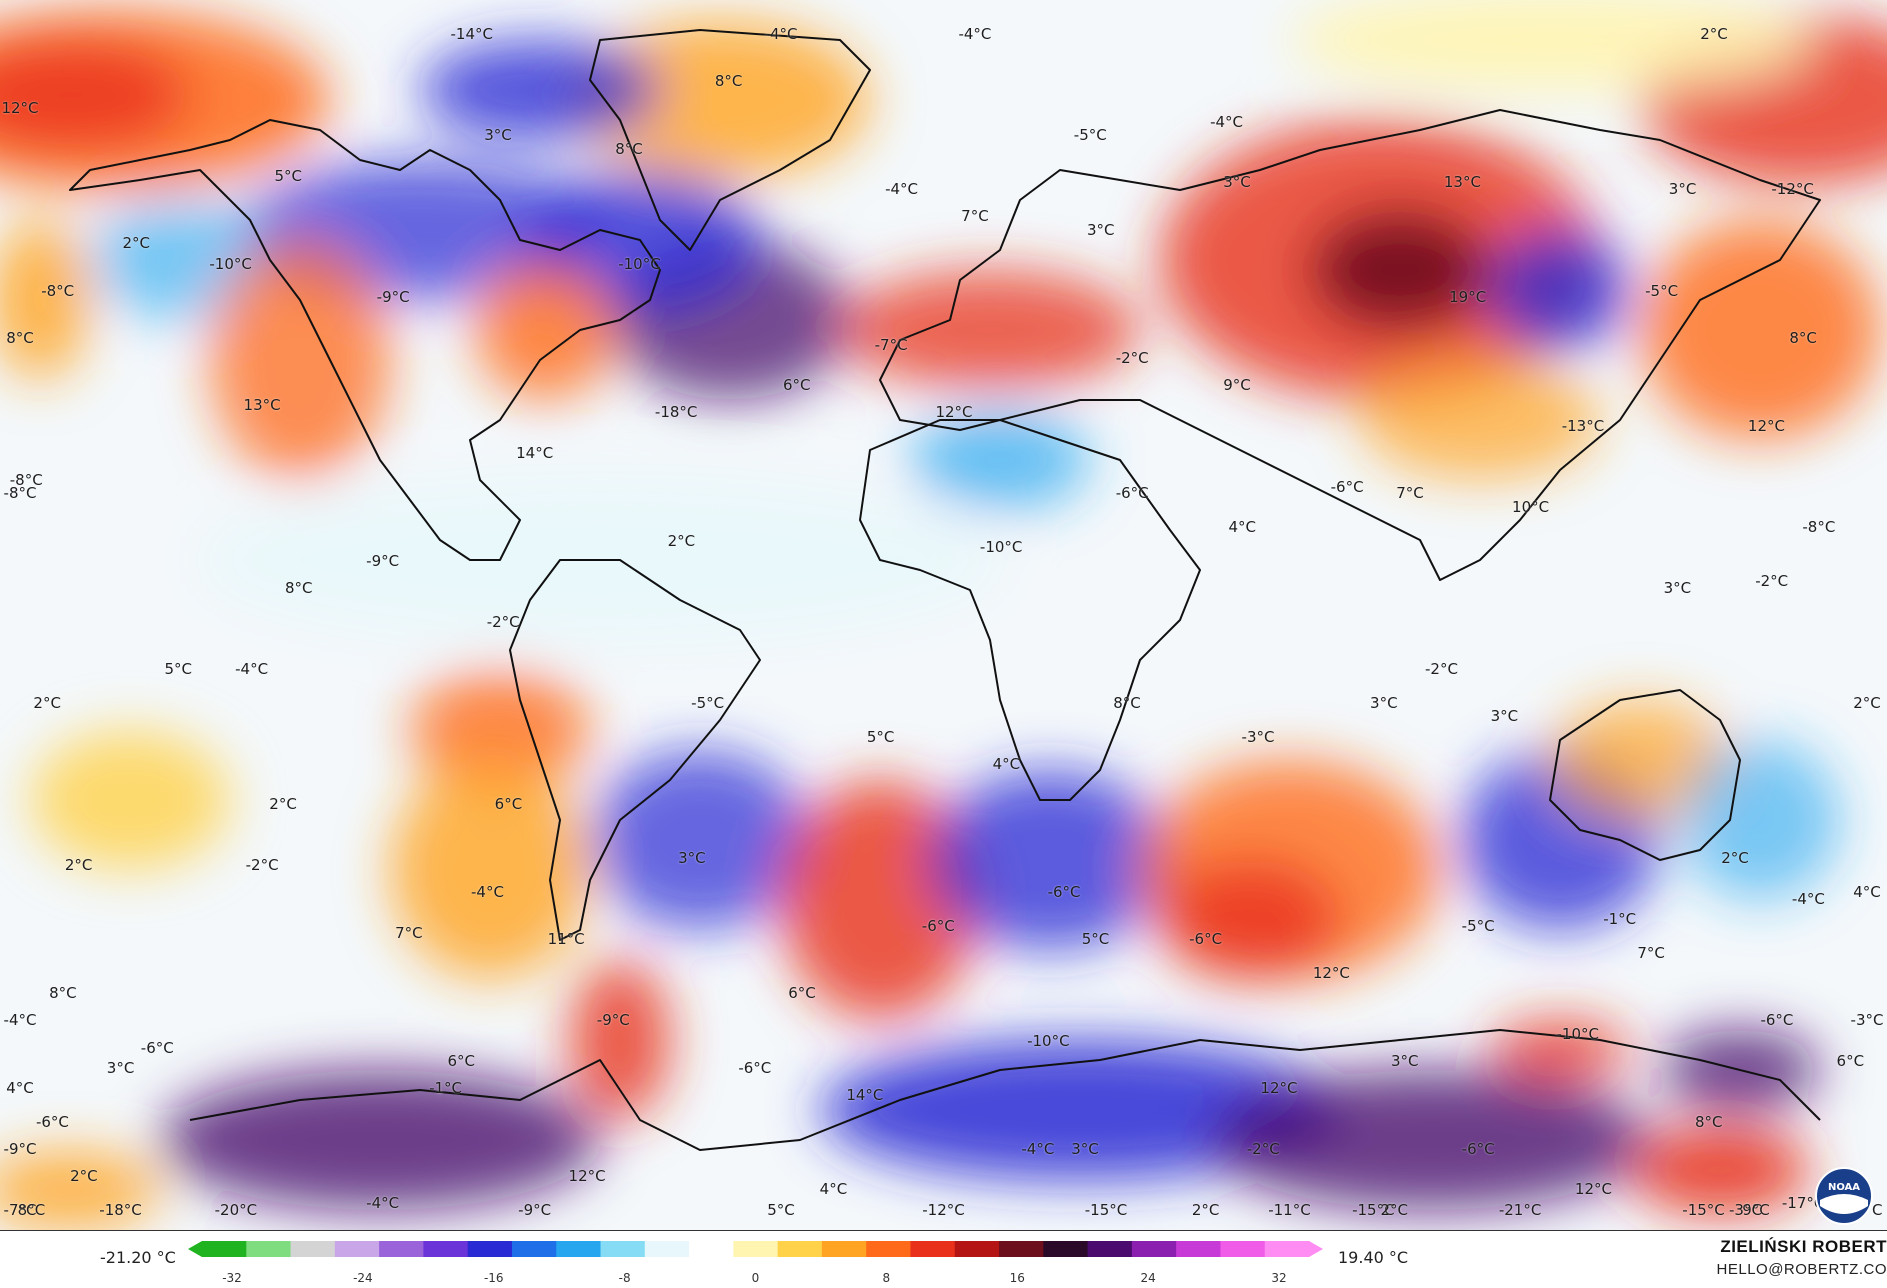  What do you see at coordinates (1844, 1196) in the screenshot?
I see `noaa-logo-icon: NOAA` at bounding box center [1844, 1196].